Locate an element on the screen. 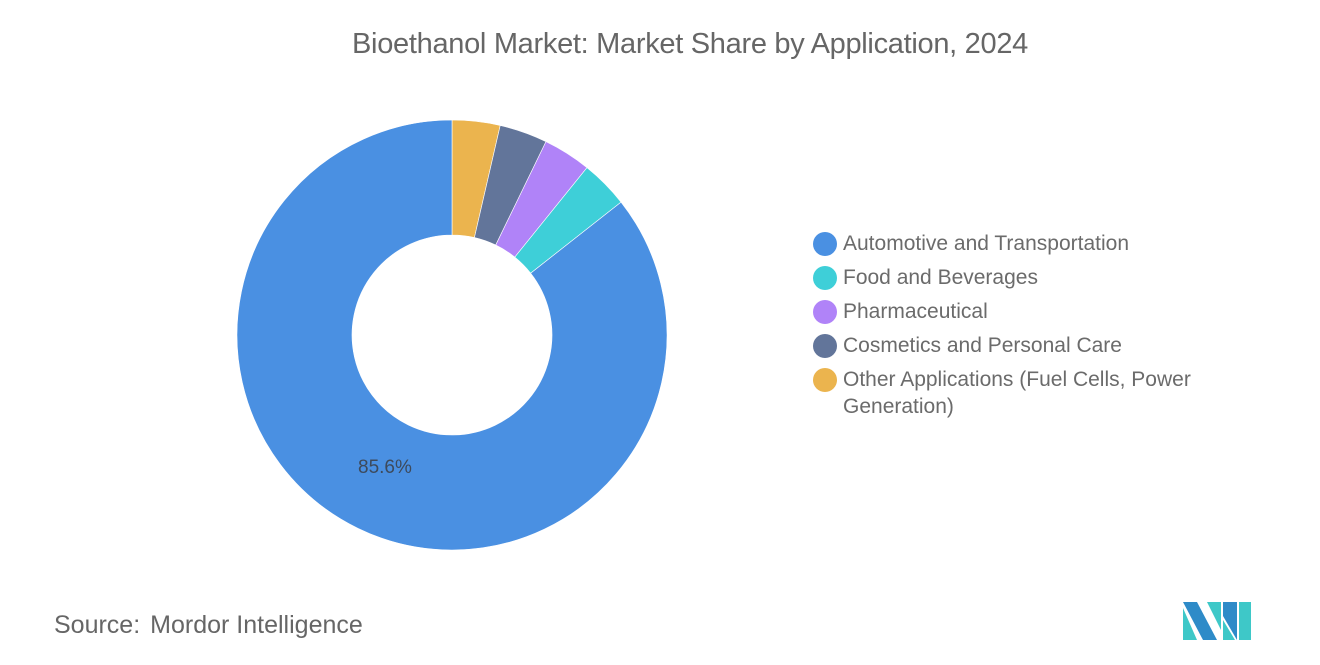 Image resolution: width=1320 pixels, height=665 pixels. legend-label: Food and Beverages is located at coordinates (940, 277).